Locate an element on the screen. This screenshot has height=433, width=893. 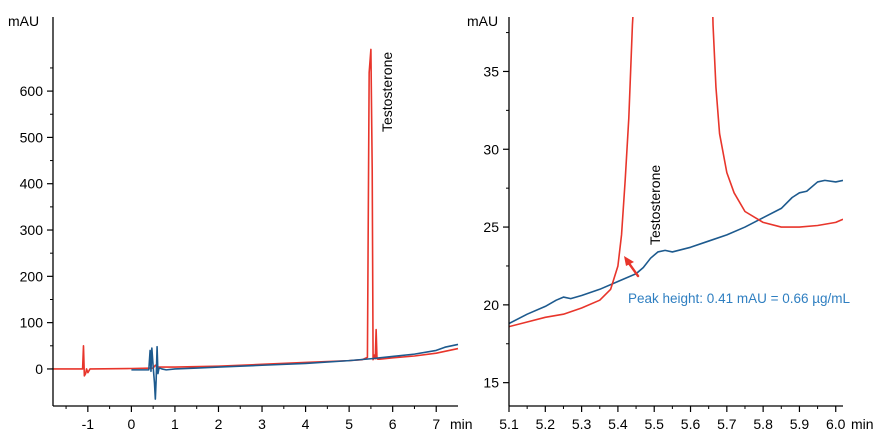
p1-x-tick-label: 2 is located at coordinates (219, 424).